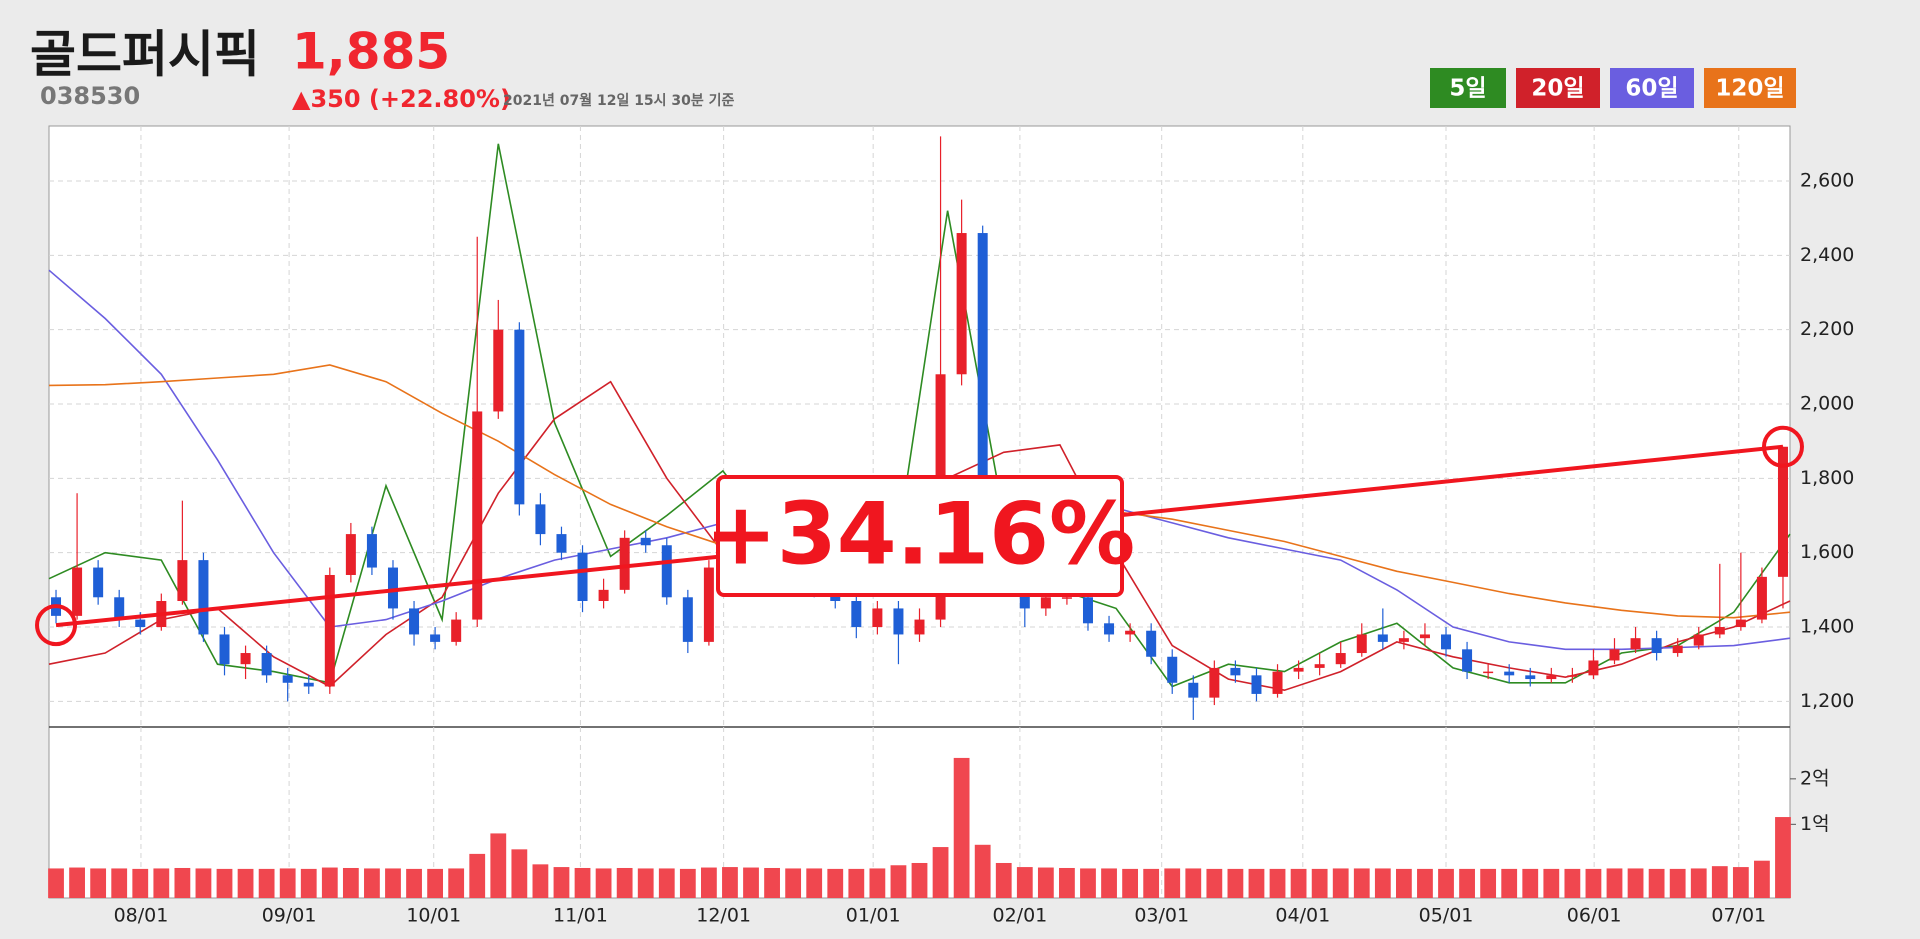 The height and width of the screenshot is (939, 1920). Describe the element at coordinates (1652, 88) in the screenshot. I see `legend-button: 60일` at that location.